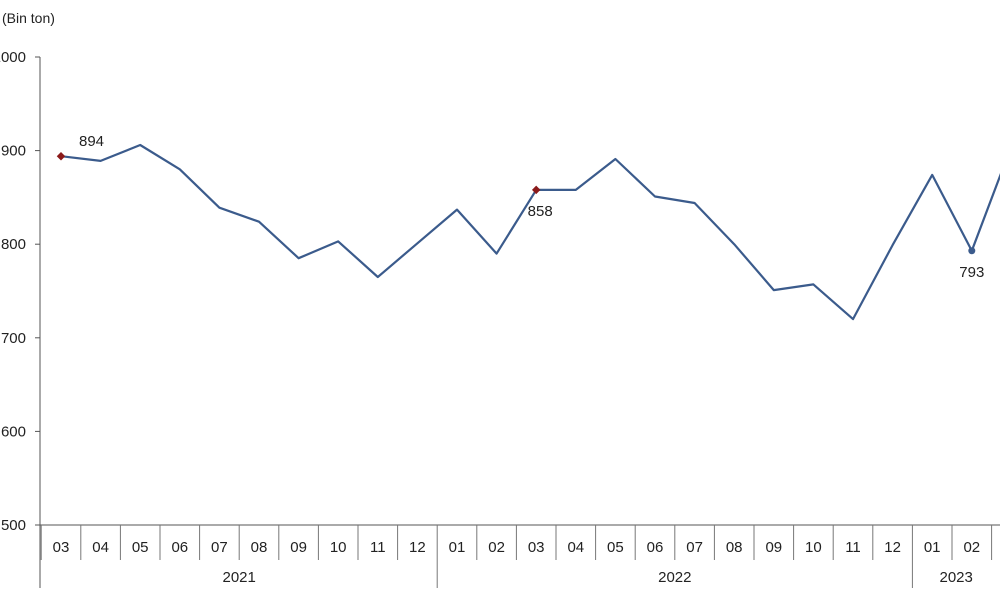  I want to click on year-label: 2023, so click(956, 577).